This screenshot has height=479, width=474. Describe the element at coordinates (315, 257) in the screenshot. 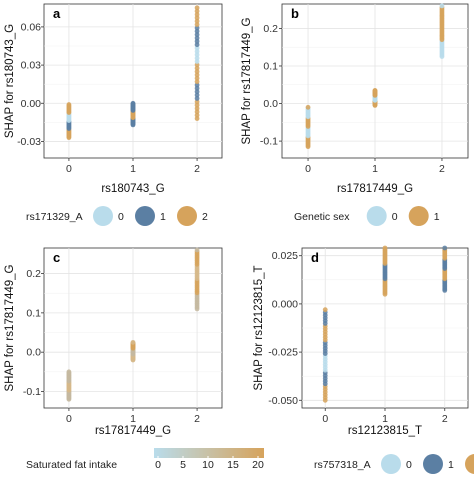

I see `panel-letter: d` at that location.